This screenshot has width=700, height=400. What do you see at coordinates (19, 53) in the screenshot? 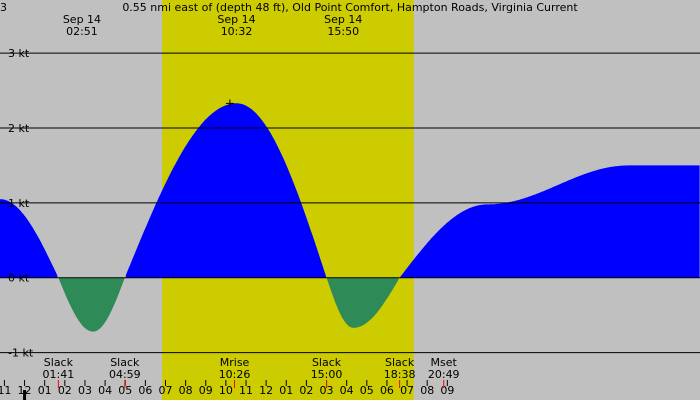
I see `y-tick-label: 3 kt` at bounding box center [19, 53].